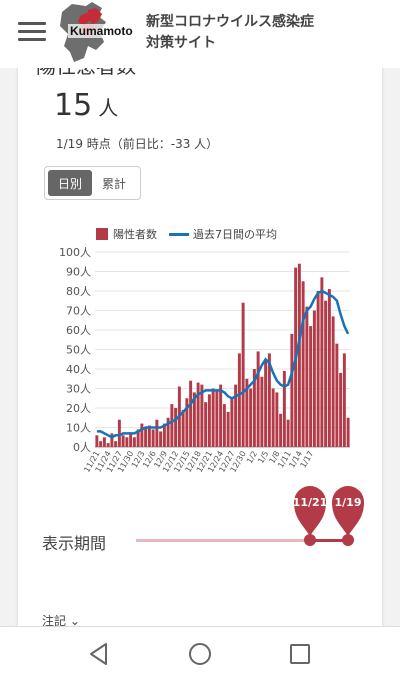  Describe the element at coordinates (82, 447) in the screenshot. I see `y-tick-label: 0人` at that location.